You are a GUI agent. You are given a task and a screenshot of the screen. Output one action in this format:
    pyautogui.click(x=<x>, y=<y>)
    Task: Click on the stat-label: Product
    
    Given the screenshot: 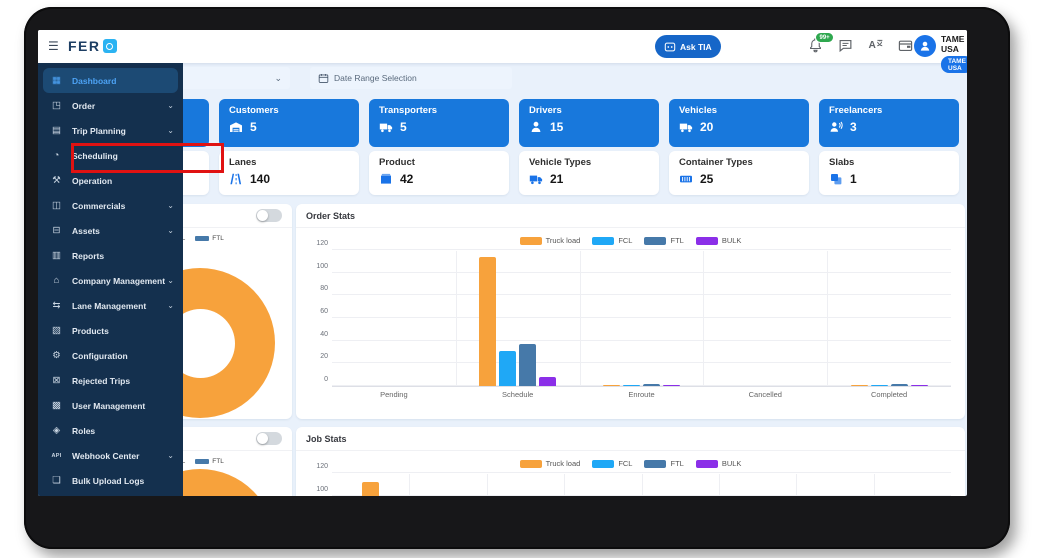 What is the action you would take?
    pyautogui.click(x=397, y=162)
    